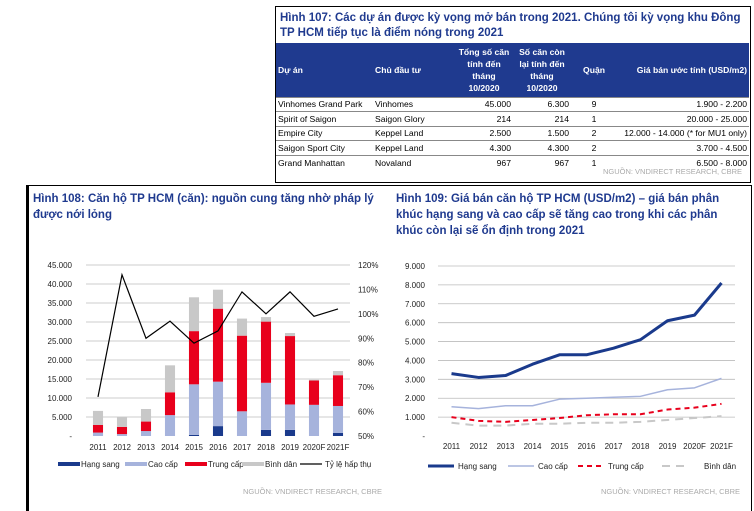 This screenshot has height=511, width=754. I want to click on y-tick-label: 40.000, so click(60, 284).